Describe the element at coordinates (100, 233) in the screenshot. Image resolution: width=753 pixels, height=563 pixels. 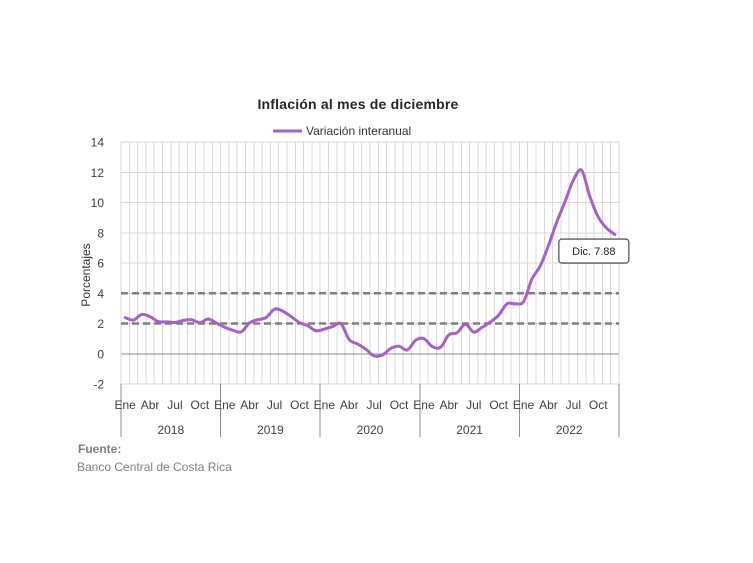
I see `y-tick-label: 8` at that location.